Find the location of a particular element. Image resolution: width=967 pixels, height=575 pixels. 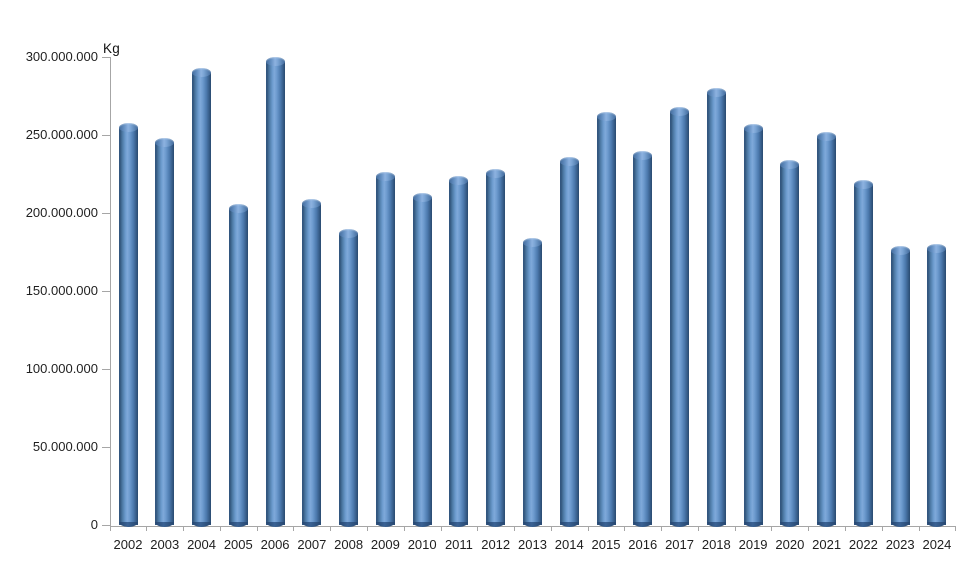

bar-2008 is located at coordinates (349, 378).